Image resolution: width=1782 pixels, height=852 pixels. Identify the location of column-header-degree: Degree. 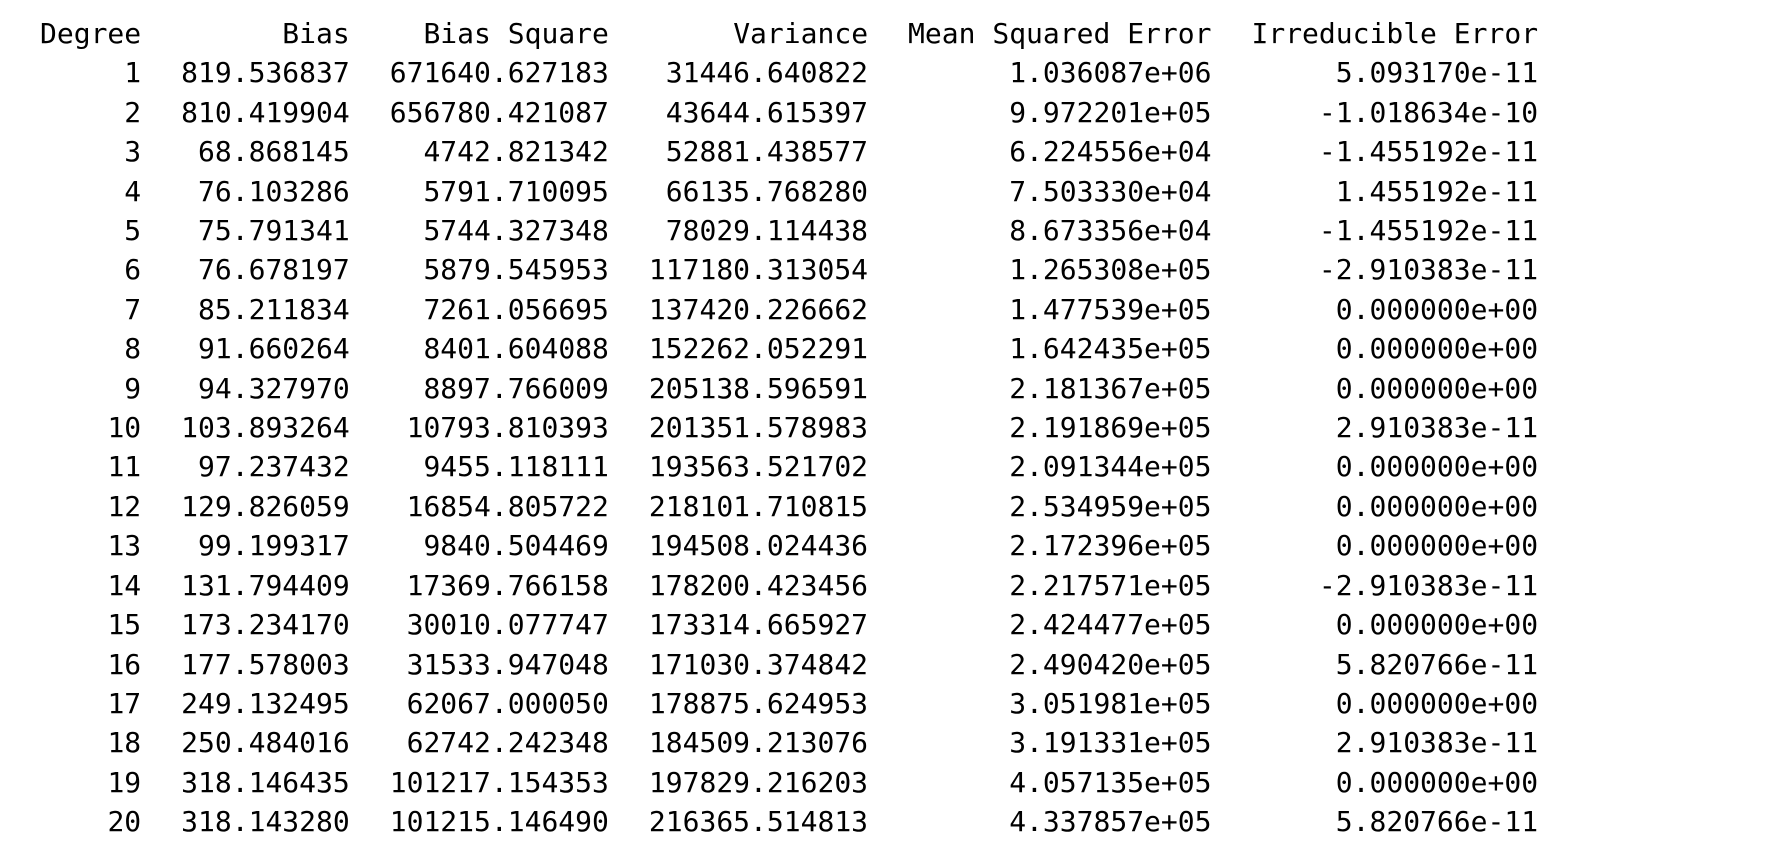
(91, 33).